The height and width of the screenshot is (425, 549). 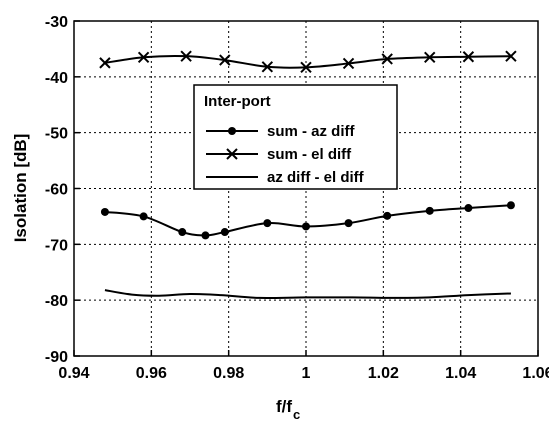 What do you see at coordinates (296, 414) in the screenshot?
I see `x-axis-label-subscript: c` at bounding box center [296, 414].